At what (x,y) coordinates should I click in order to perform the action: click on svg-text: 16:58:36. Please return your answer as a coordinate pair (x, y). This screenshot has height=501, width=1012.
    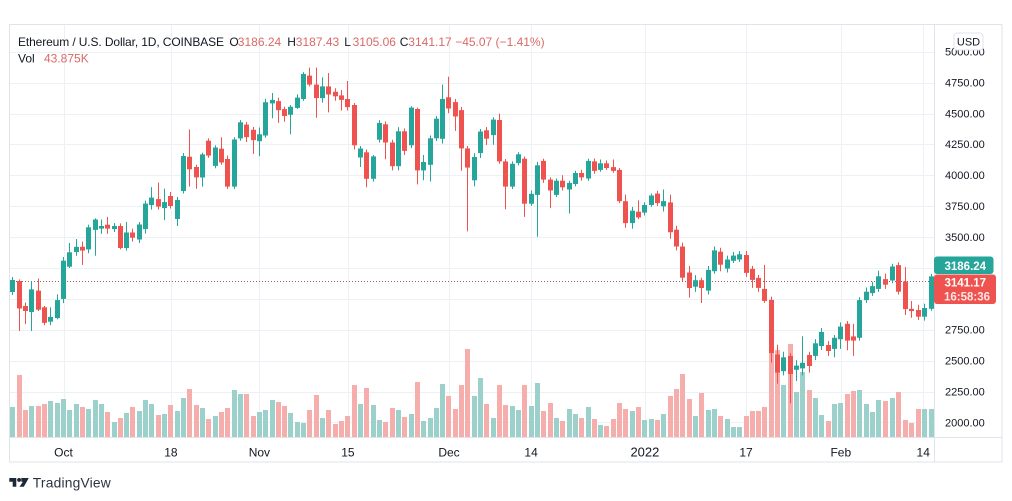
    Looking at the image, I should click on (967, 297).